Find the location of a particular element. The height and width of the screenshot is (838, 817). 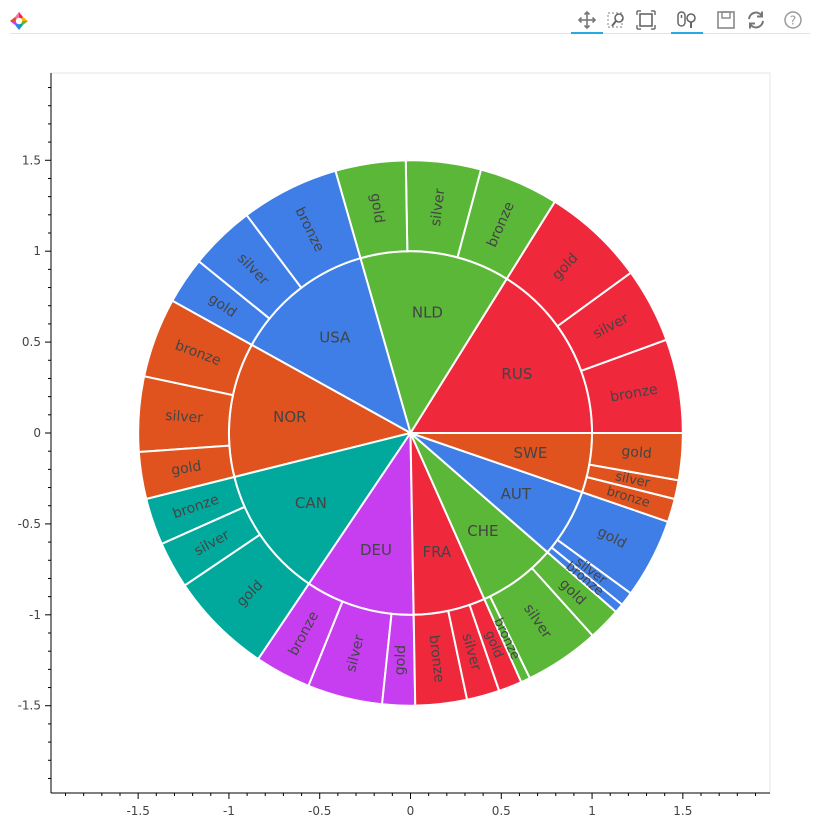

country-label-rus: RUS is located at coordinates (516, 374).